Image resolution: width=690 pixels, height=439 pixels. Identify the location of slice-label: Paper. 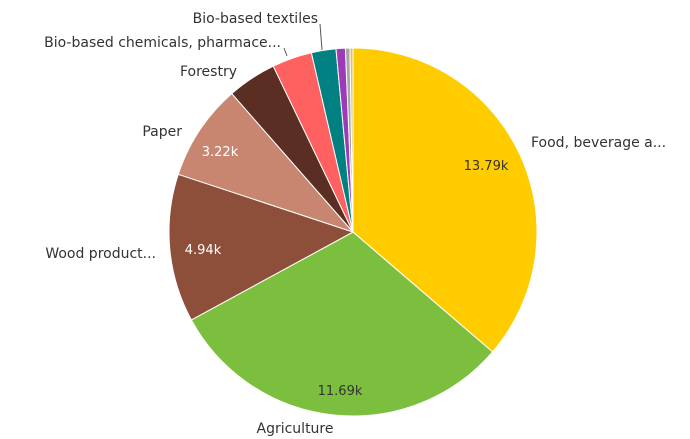
(162, 132).